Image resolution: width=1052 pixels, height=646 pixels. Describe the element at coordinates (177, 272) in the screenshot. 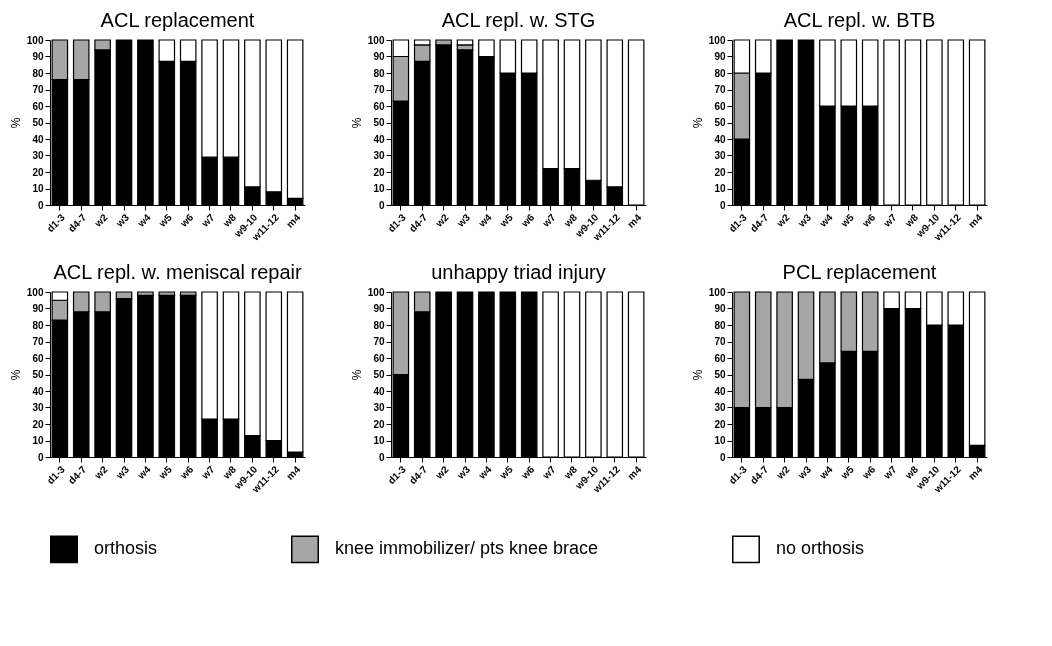

I see `chart-title: ACL repl. w. meniscal repair` at that location.